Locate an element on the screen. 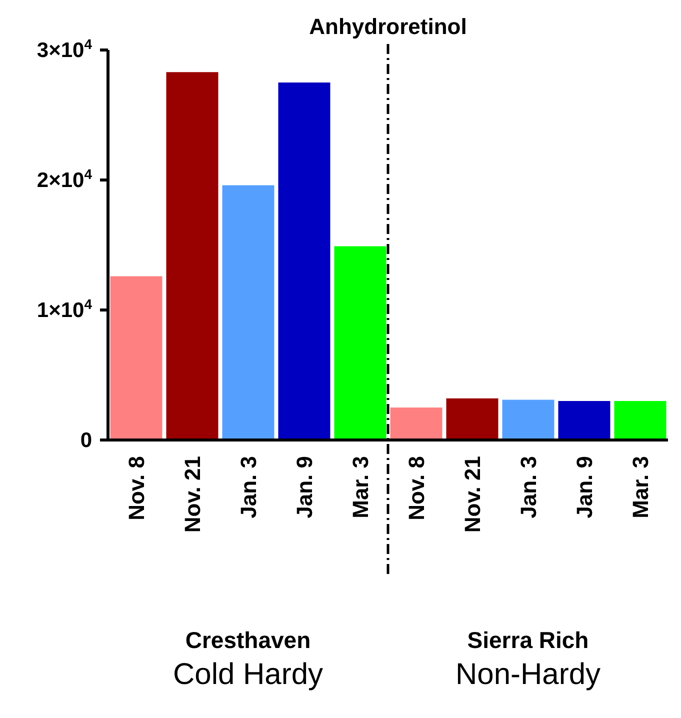  chart-title: Anhydroretinol is located at coordinates (388, 26).